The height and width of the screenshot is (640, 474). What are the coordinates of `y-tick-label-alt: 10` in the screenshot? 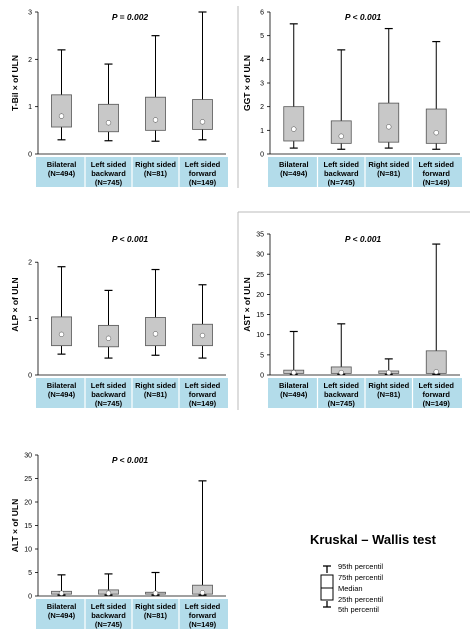 It's located at (28, 550).